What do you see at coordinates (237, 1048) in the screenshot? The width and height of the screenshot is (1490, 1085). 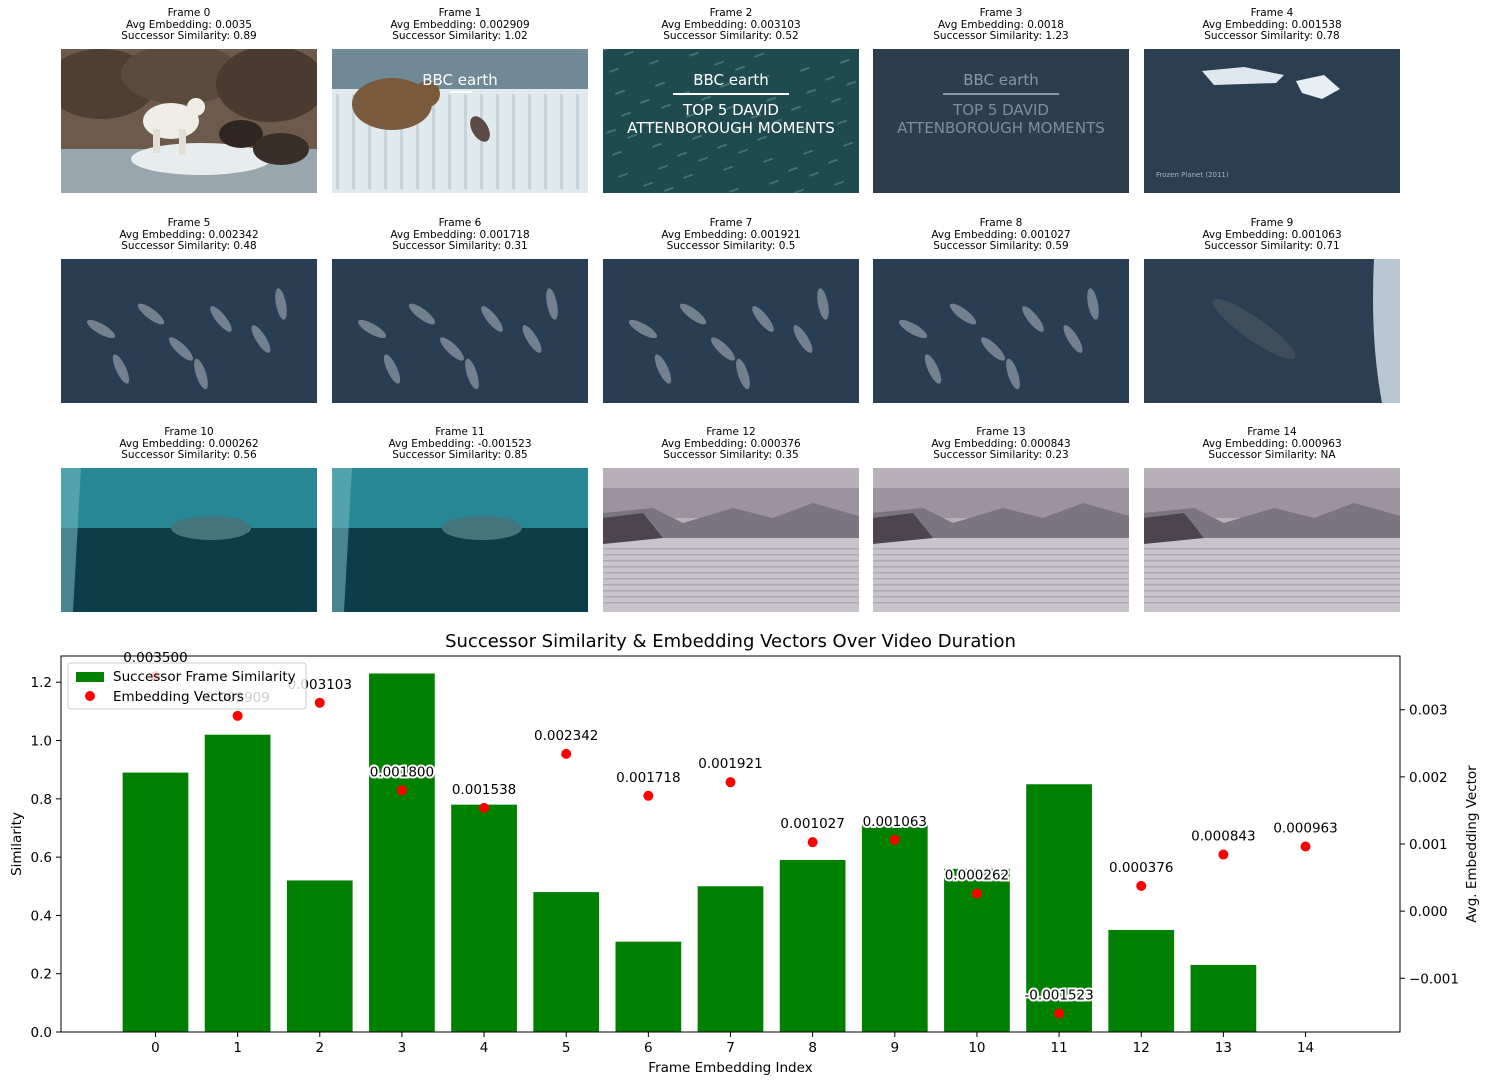 I see `x-tick-label: 1` at bounding box center [237, 1048].